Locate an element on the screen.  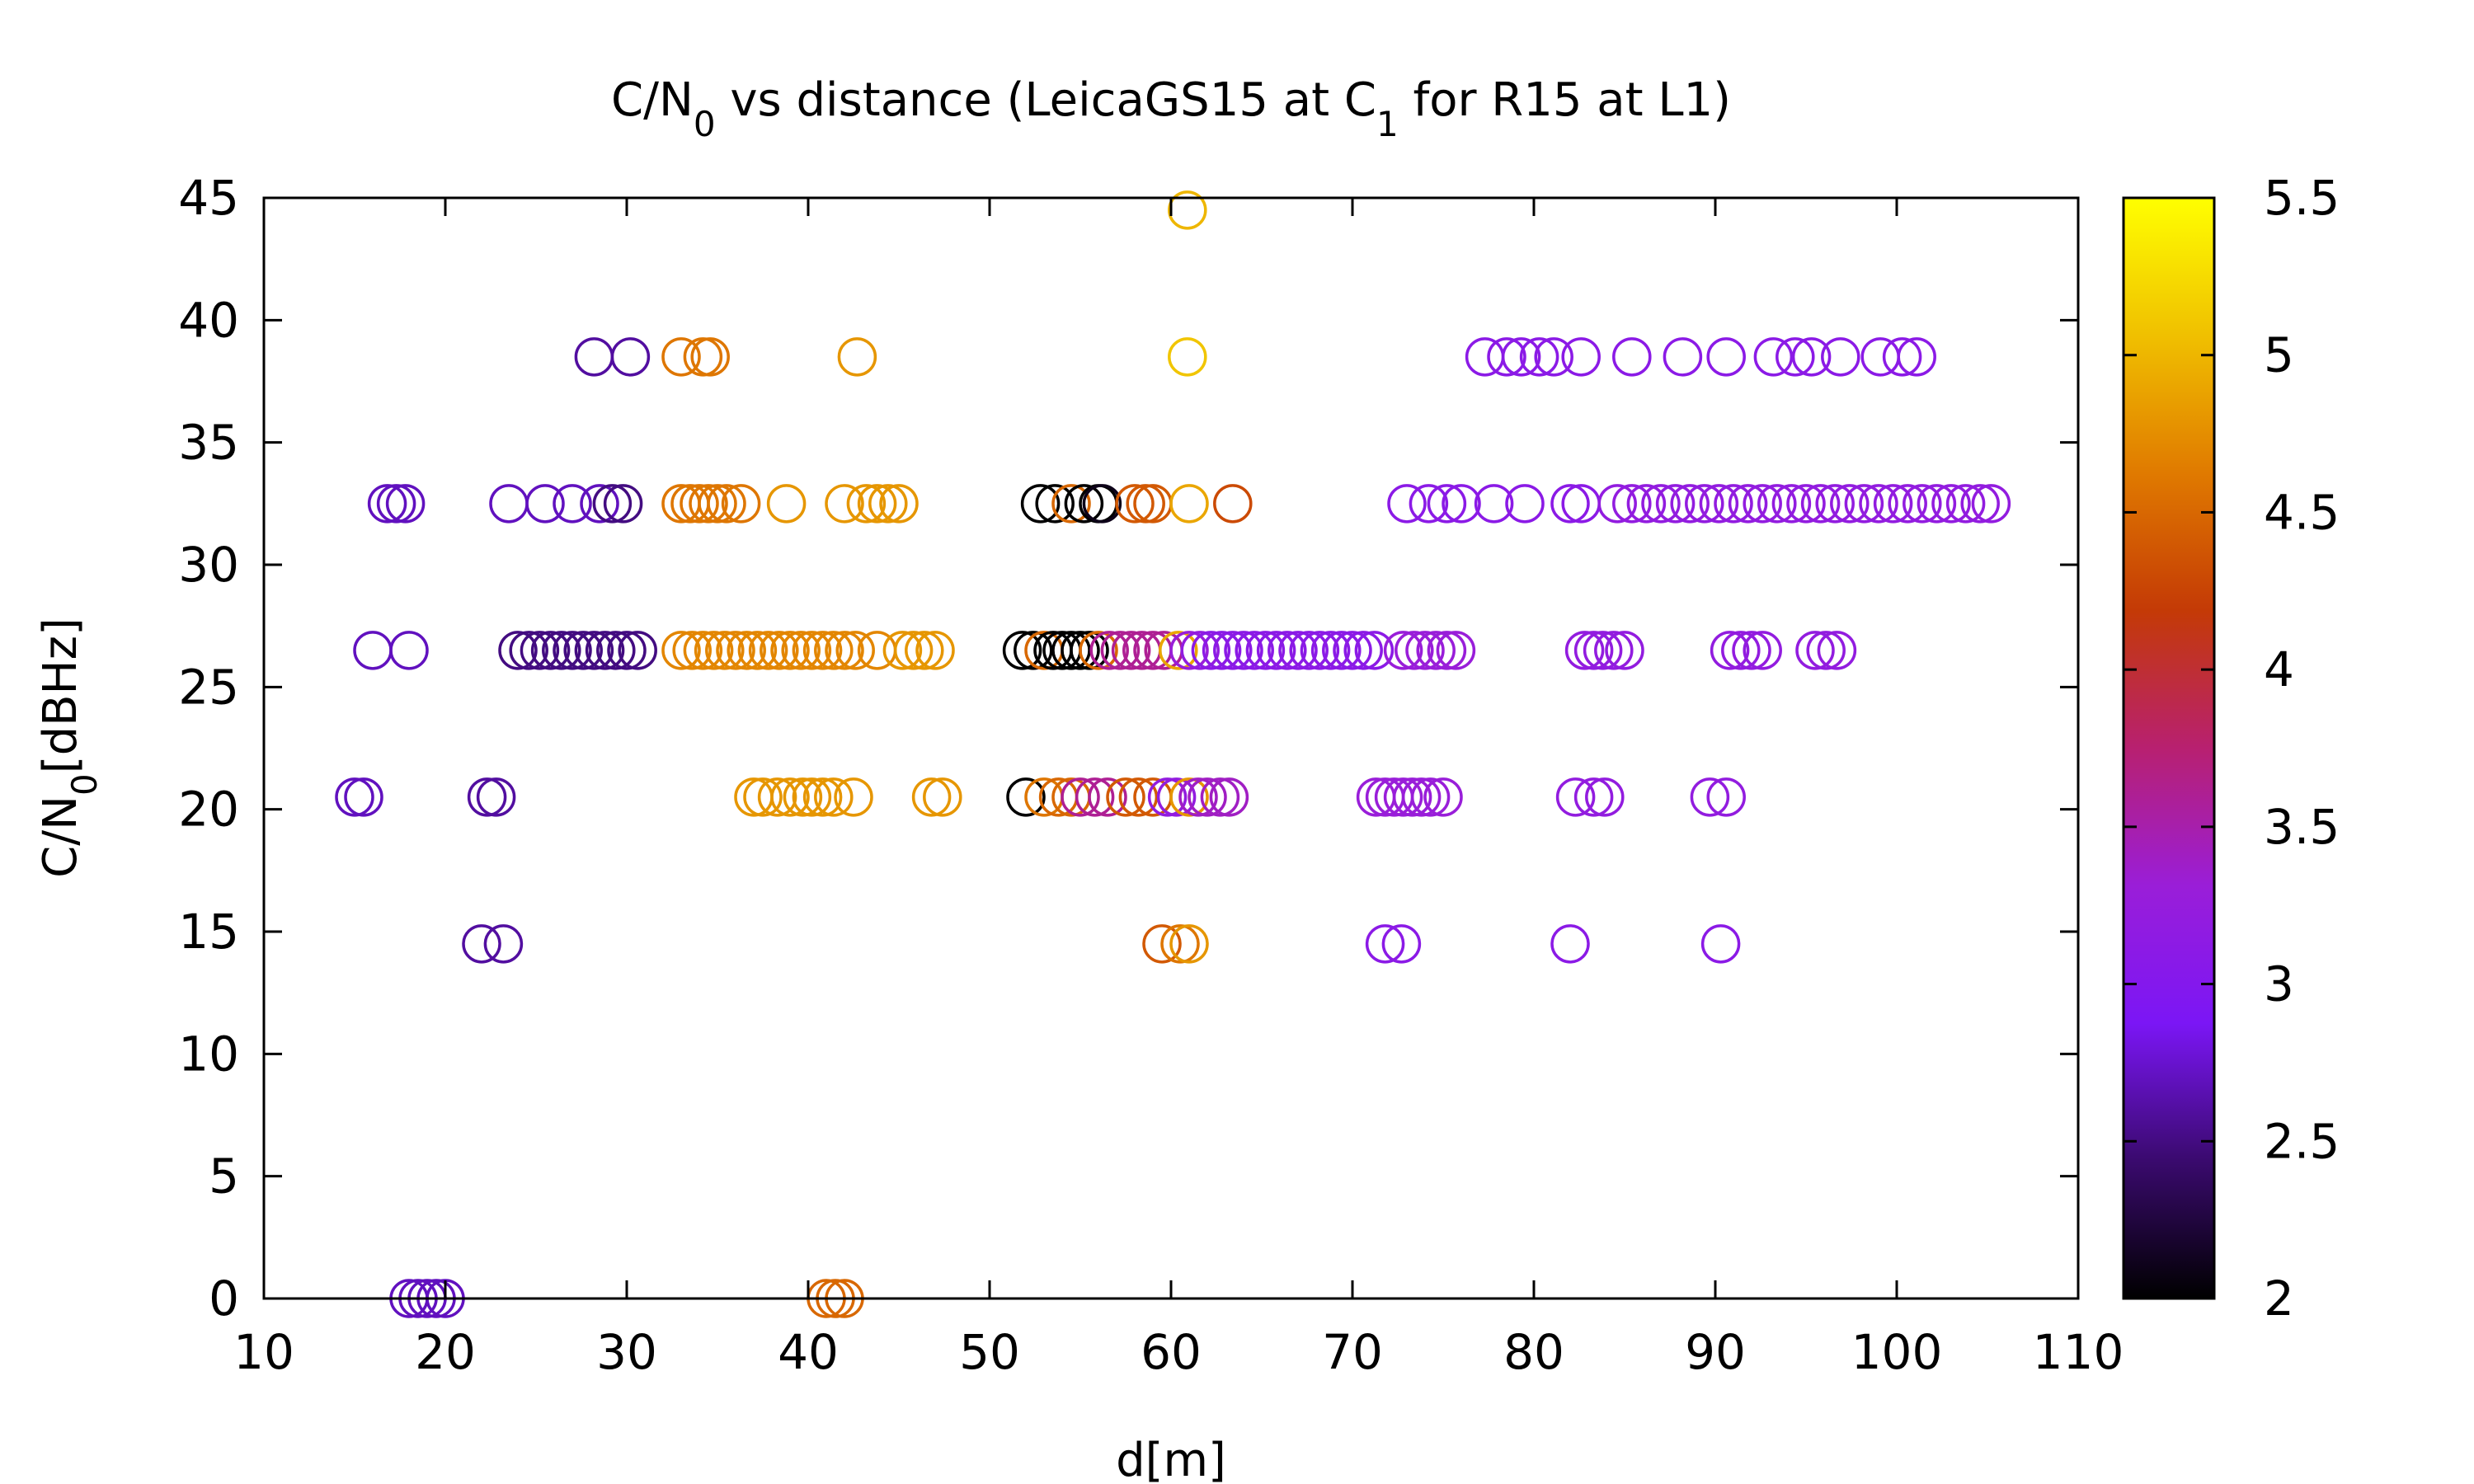
x-tick-label: 30 is located at coordinates (626, 1352).